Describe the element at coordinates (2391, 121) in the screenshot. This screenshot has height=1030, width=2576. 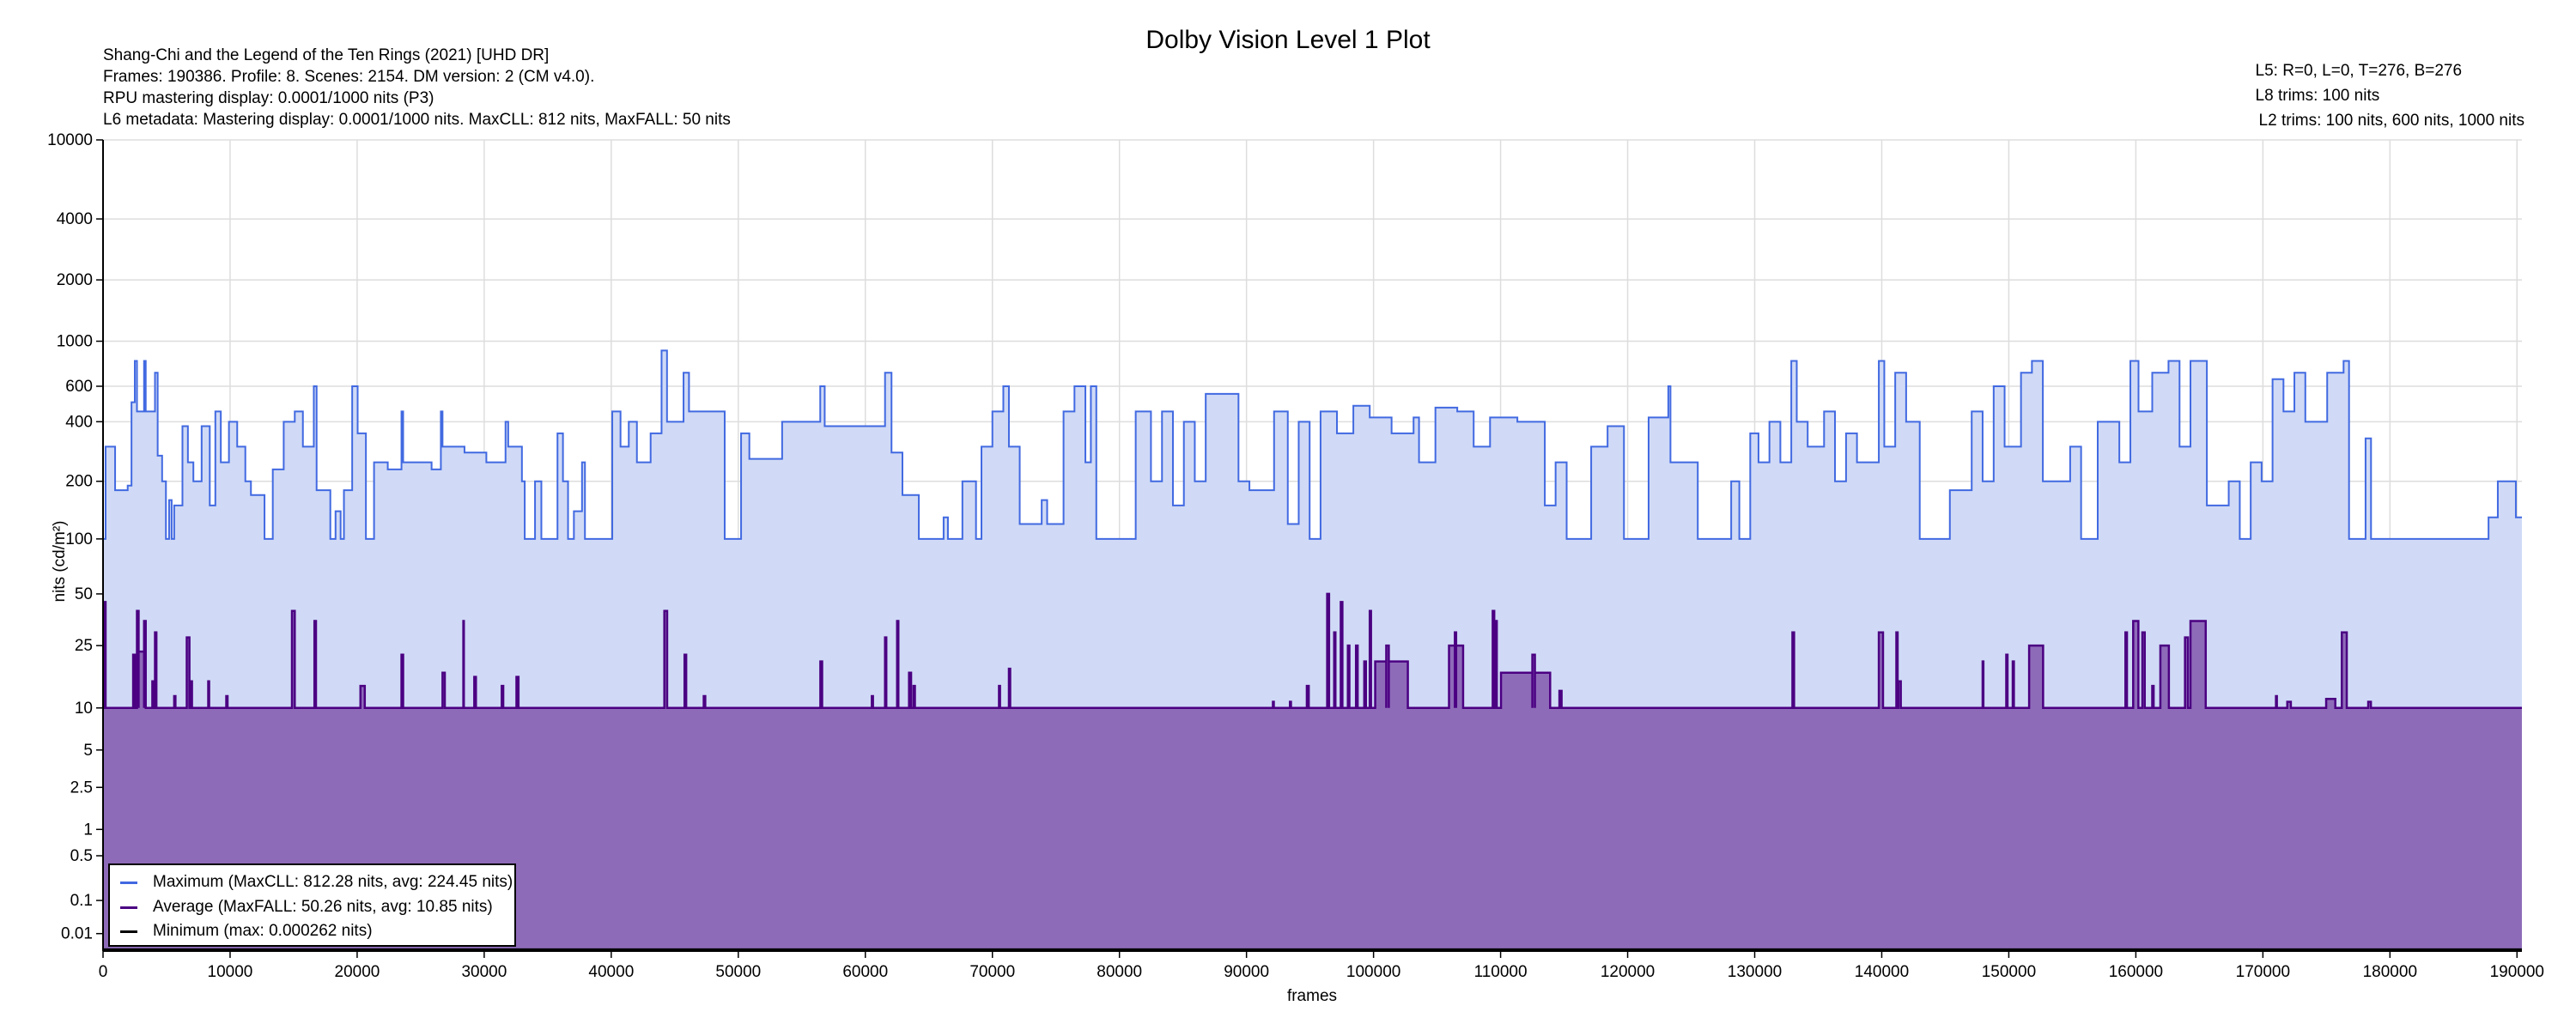
I see `l2-trims-info: L2 trims: 100 nits, 600 nits, 1000 nits` at that location.